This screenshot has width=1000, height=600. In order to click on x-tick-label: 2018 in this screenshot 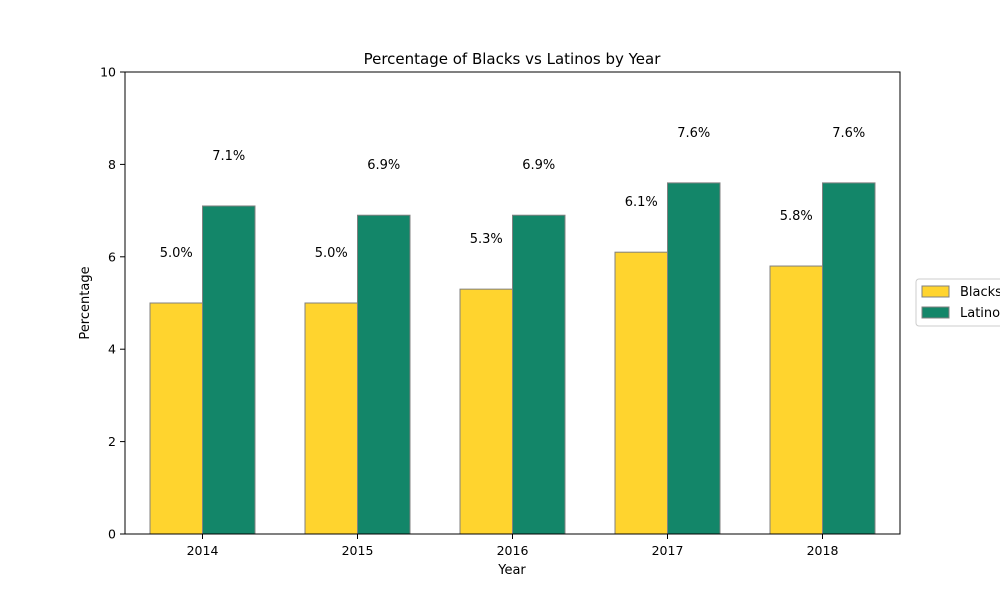, I will do `click(823, 550)`.